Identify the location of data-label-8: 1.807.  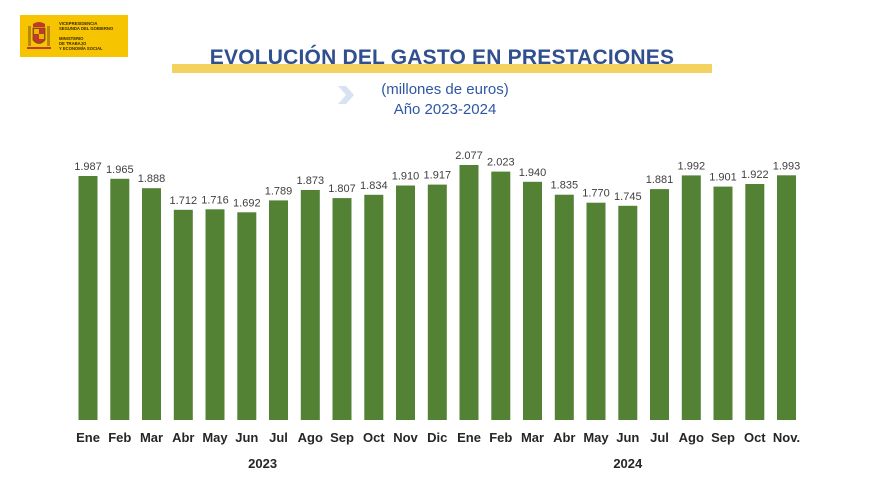
(342, 189).